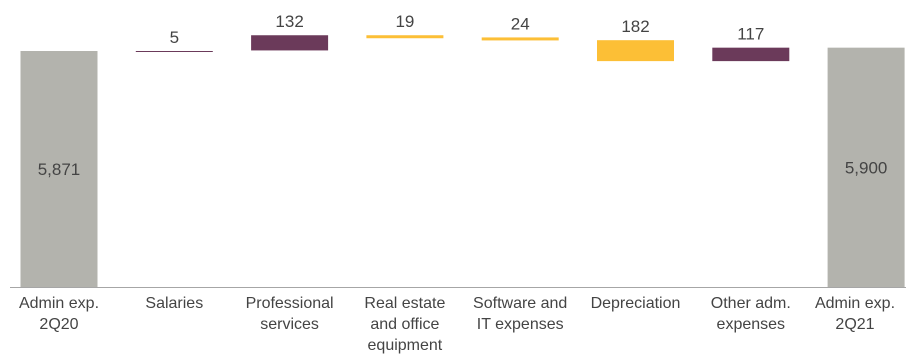 The height and width of the screenshot is (359, 907). I want to click on value-label-6: 117, so click(750, 34).